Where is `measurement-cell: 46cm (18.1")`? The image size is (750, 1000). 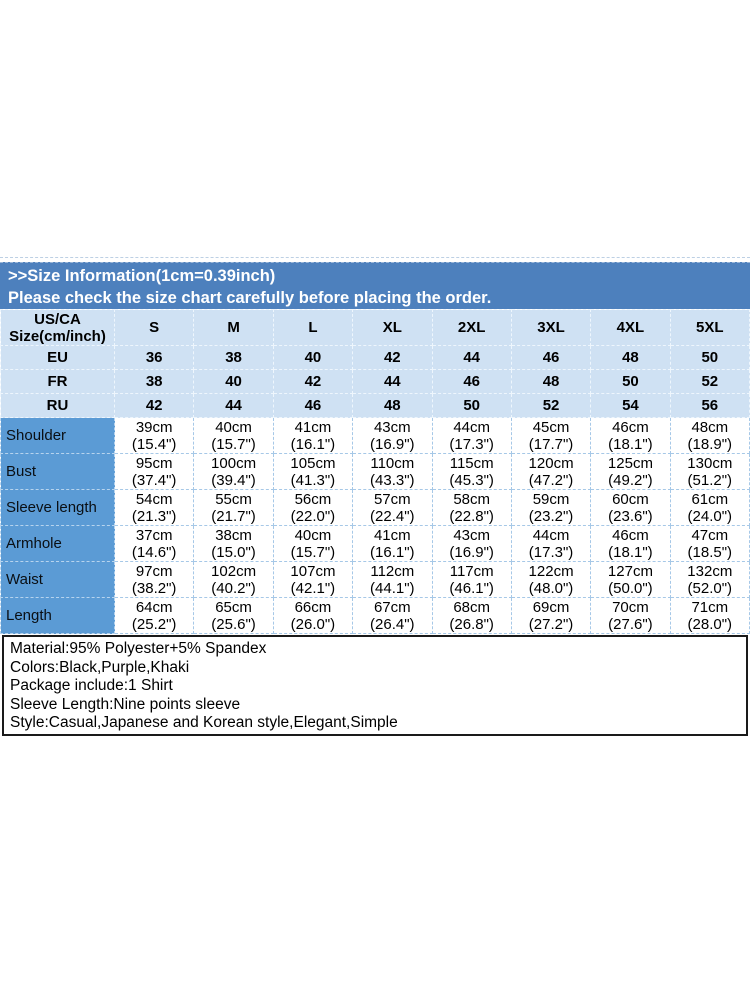 measurement-cell: 46cm (18.1") is located at coordinates (630, 543).